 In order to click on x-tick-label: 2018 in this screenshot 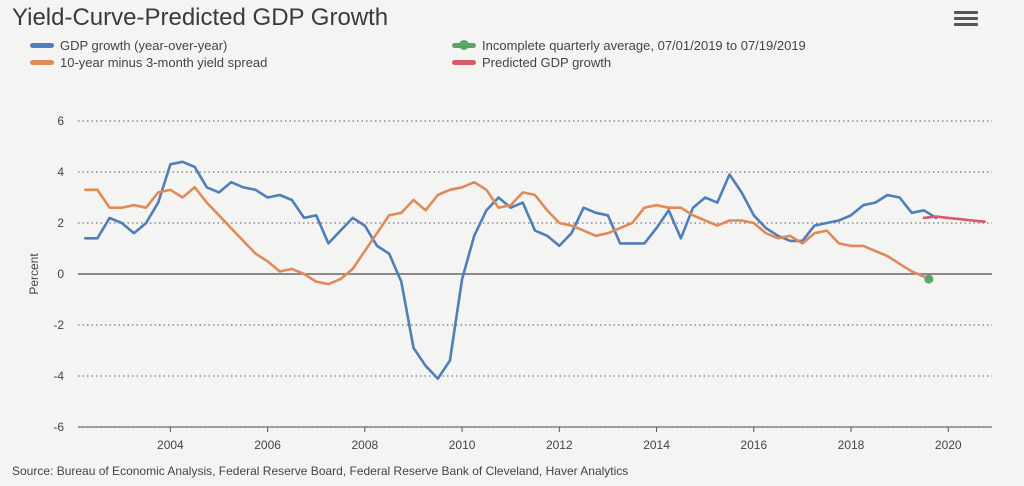, I will do `click(851, 445)`.